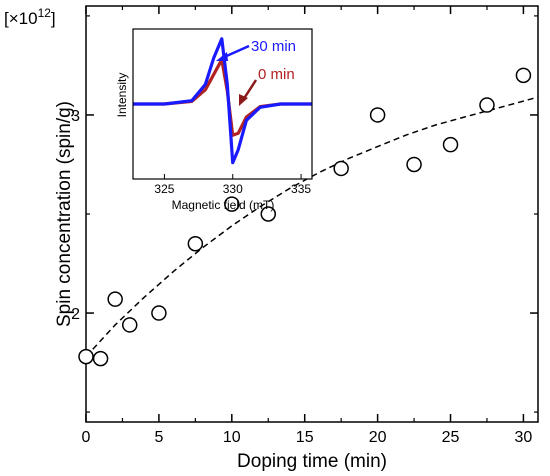  I want to click on x-tick-label-2: 10, so click(232, 437).